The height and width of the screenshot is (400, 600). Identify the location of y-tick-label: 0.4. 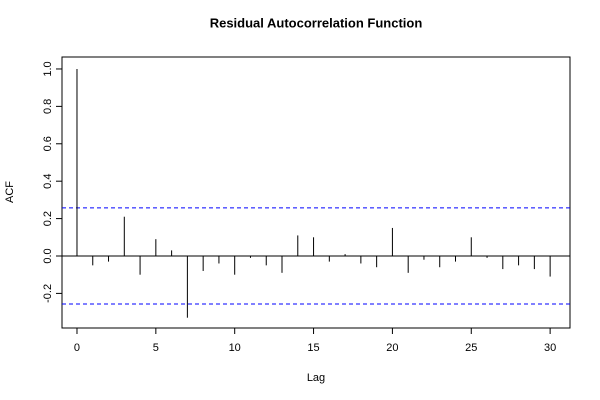
(48, 181).